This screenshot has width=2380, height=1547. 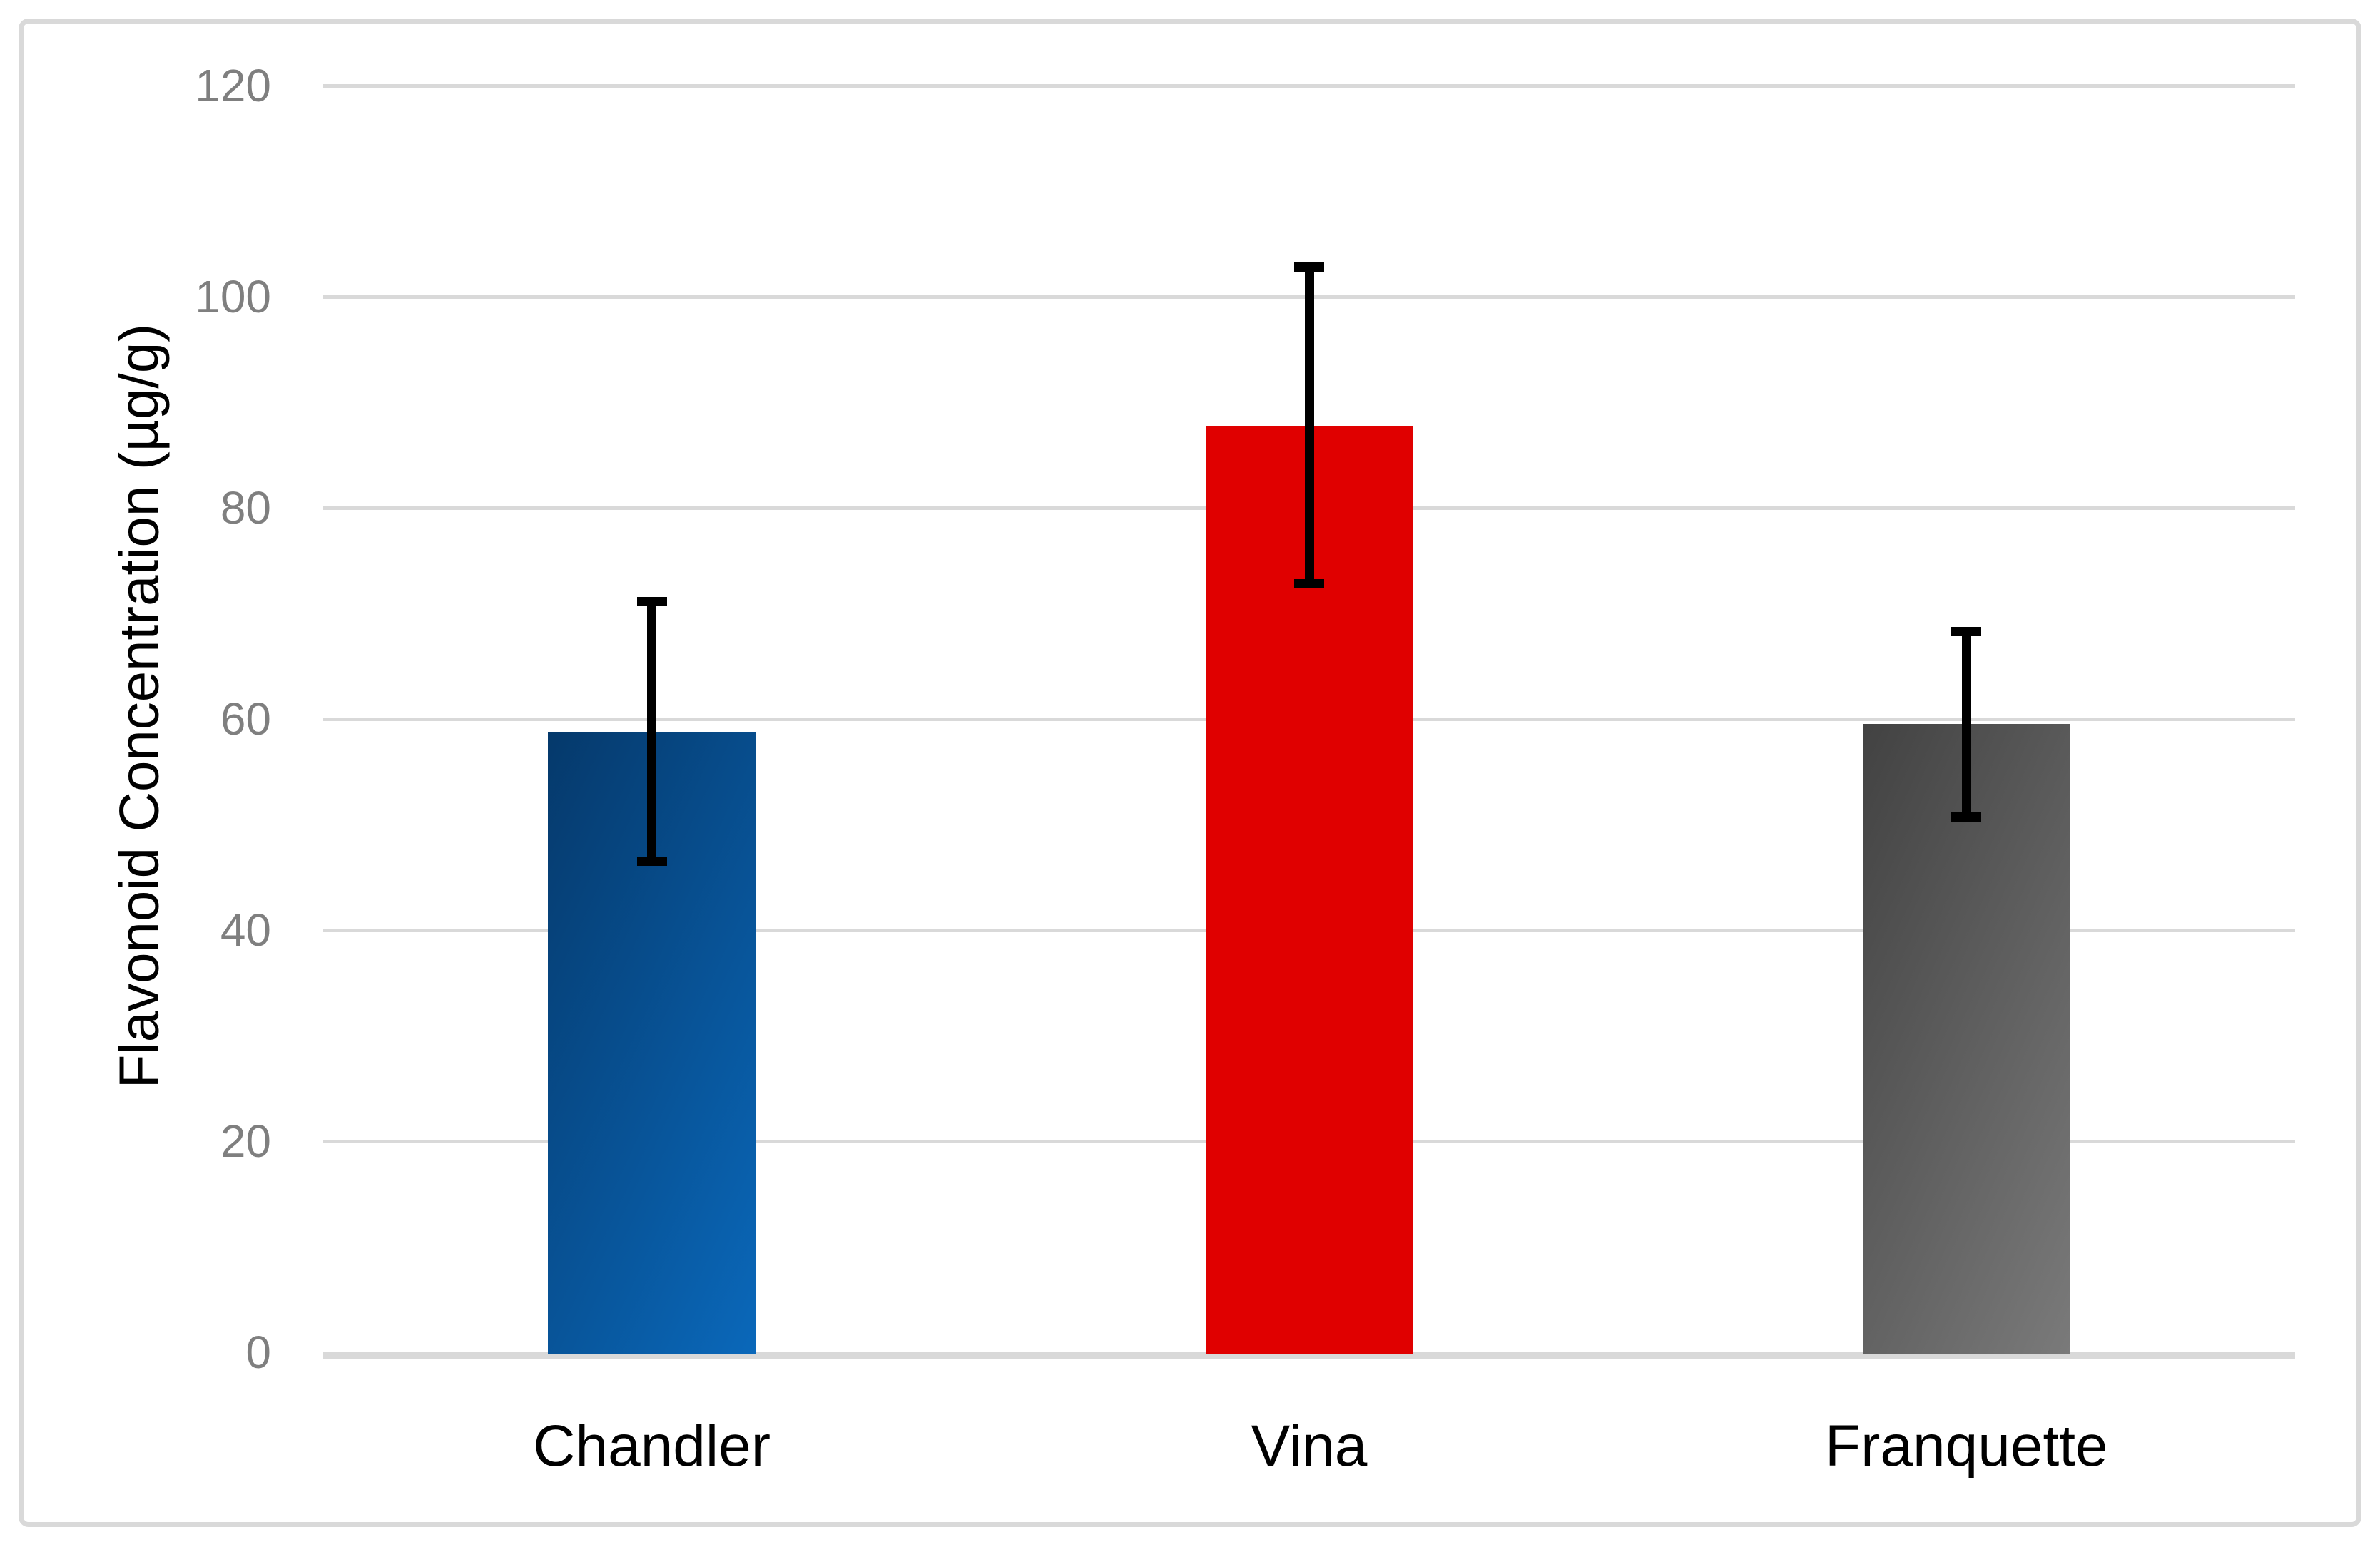 I want to click on gridline, so click(x=1309, y=85).